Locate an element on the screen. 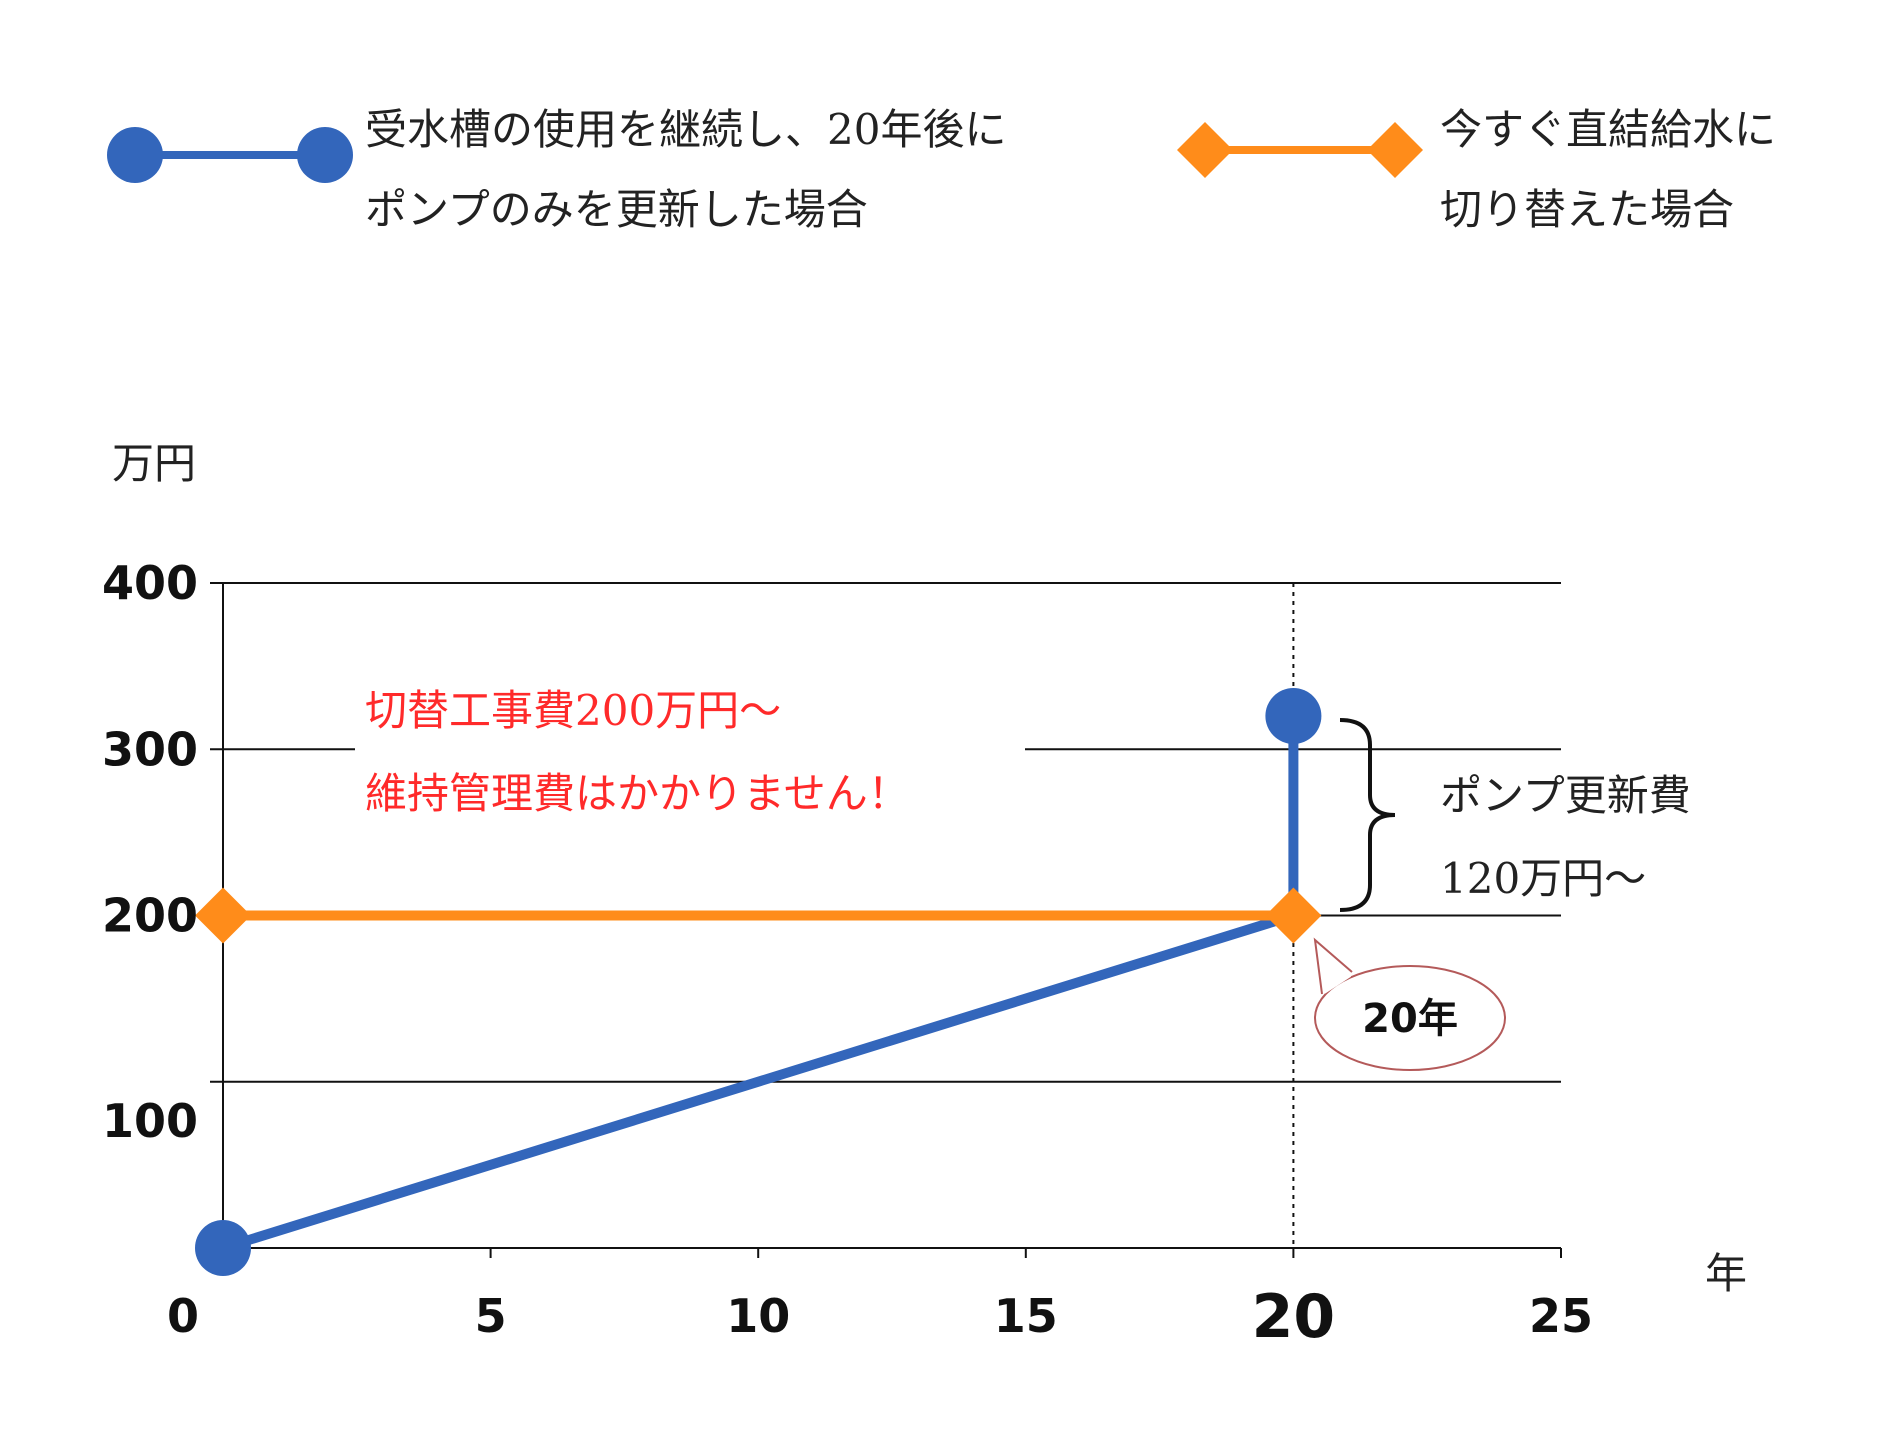 Image resolution: width=1902 pixels, height=1434 pixels. x-tick-label-5: 5 is located at coordinates (491, 1316).